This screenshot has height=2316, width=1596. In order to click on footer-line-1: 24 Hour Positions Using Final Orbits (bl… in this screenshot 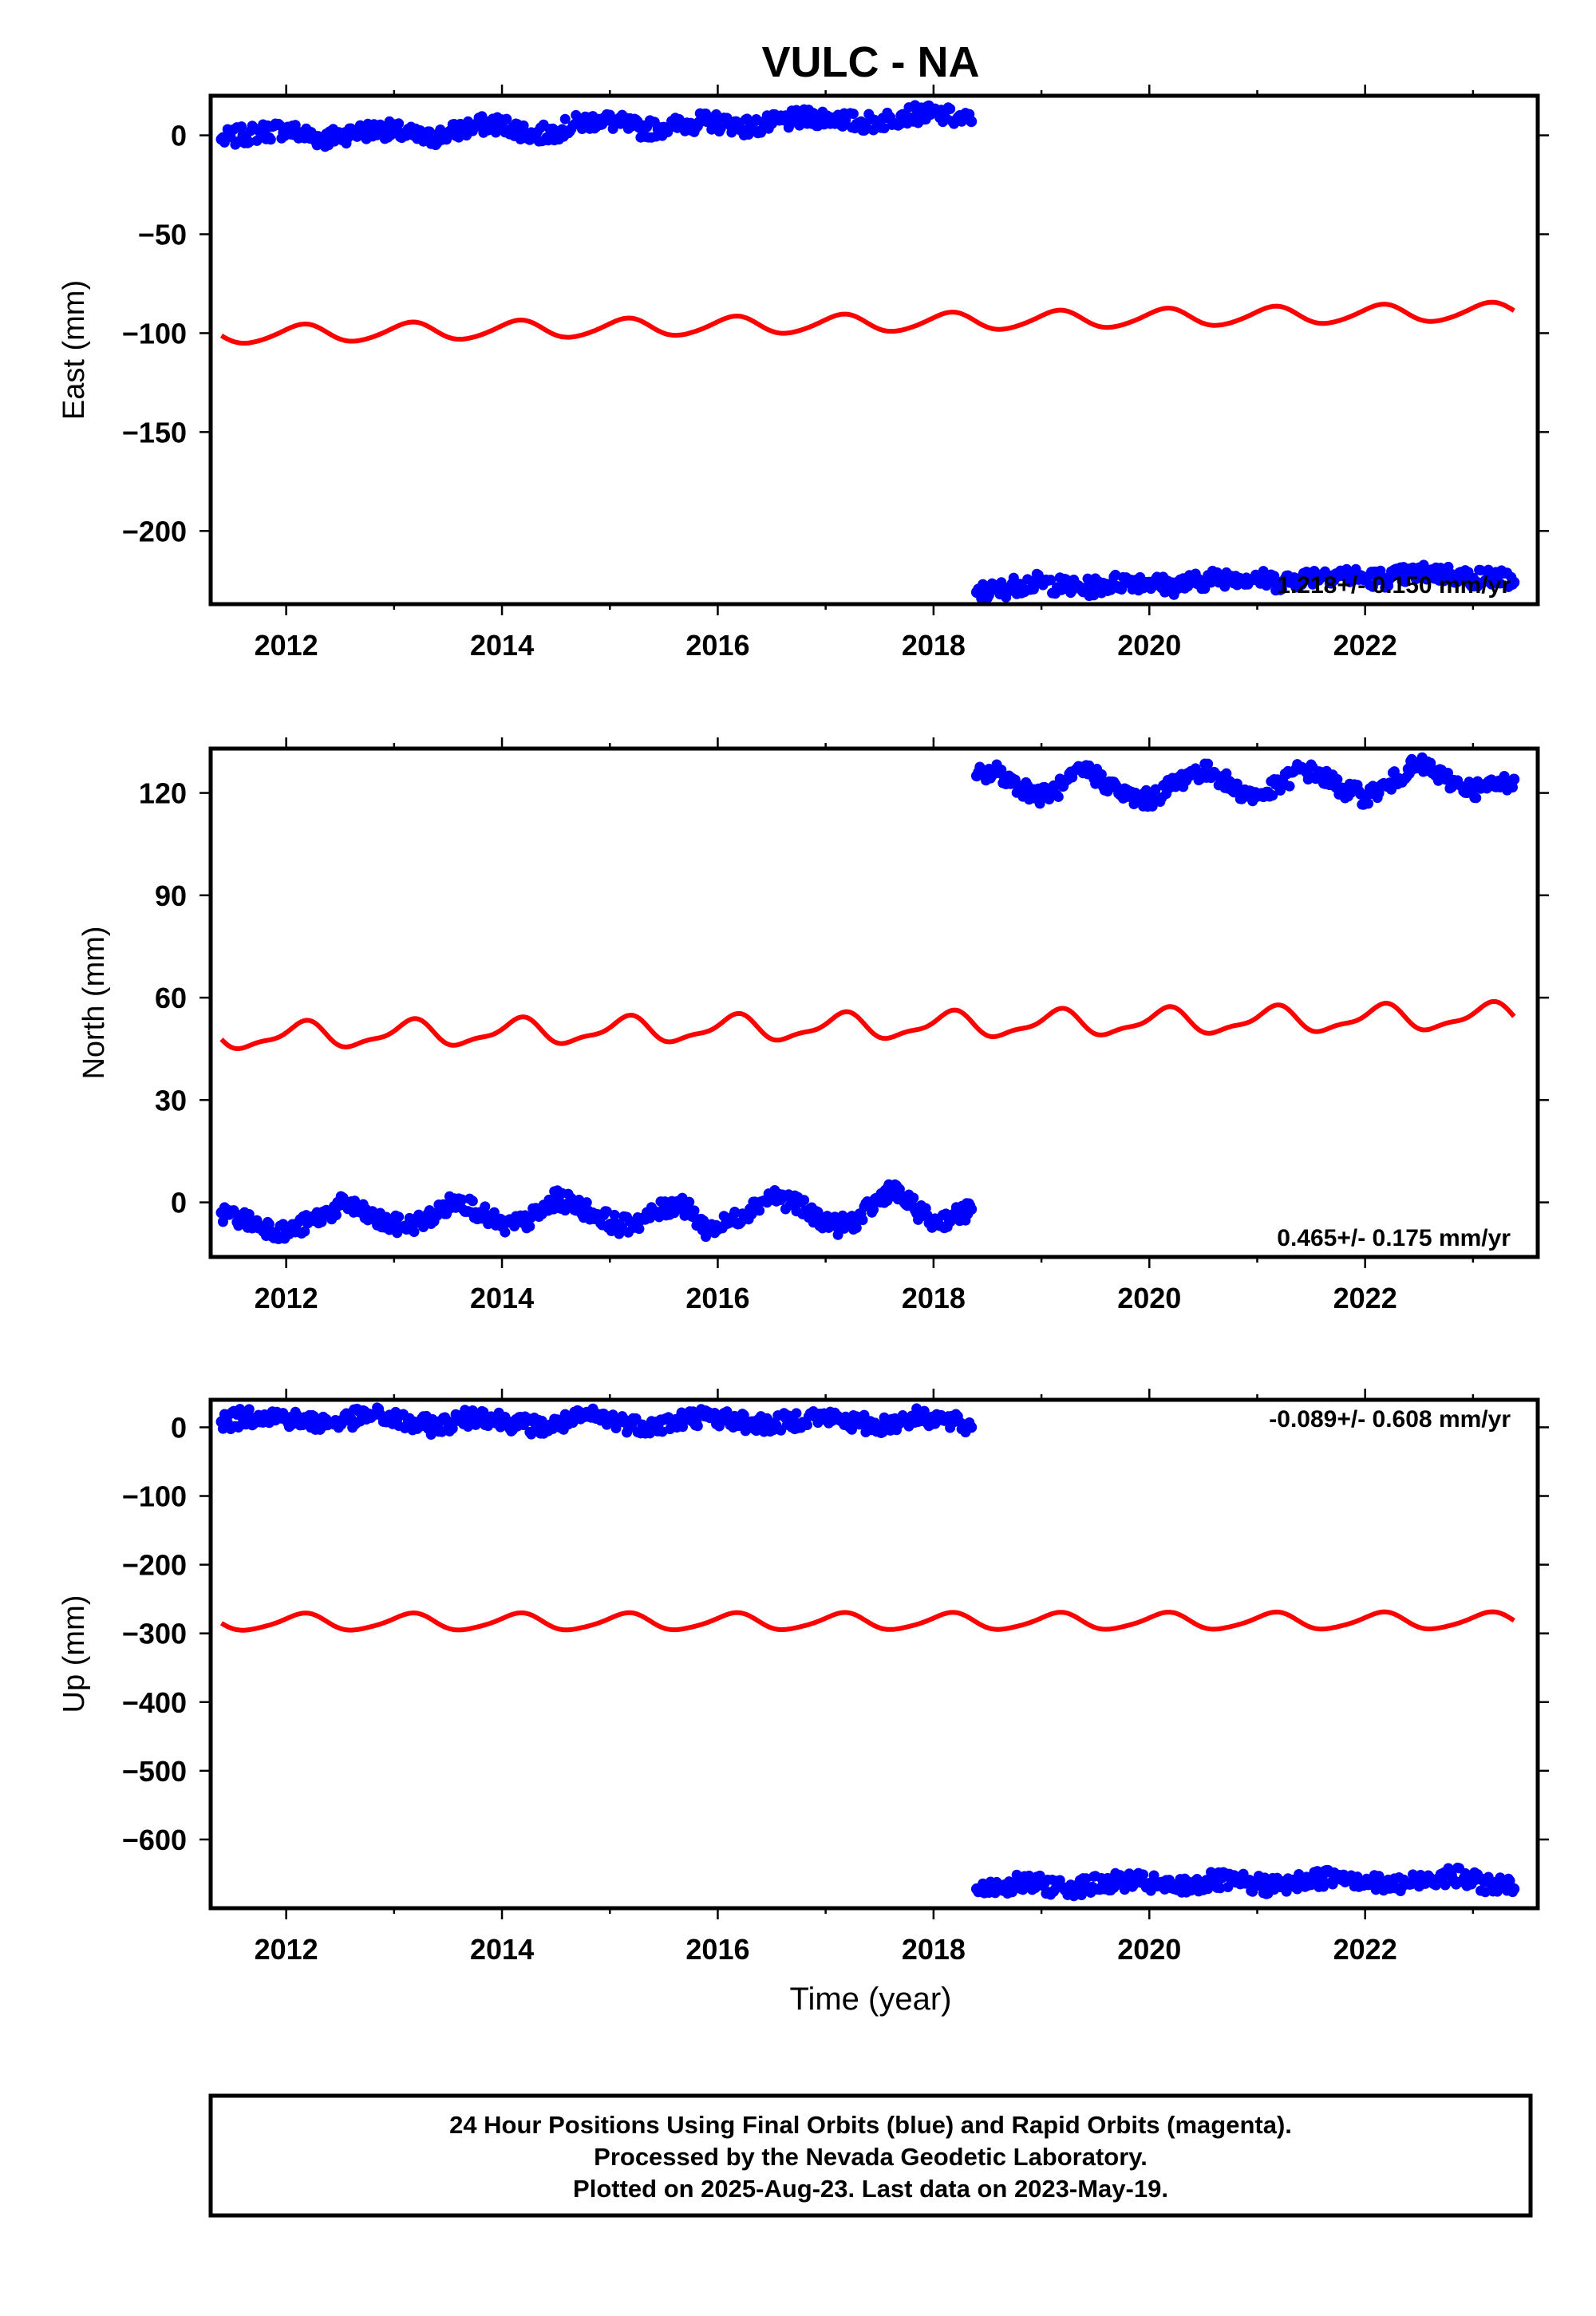, I will do `click(870, 2125)`.